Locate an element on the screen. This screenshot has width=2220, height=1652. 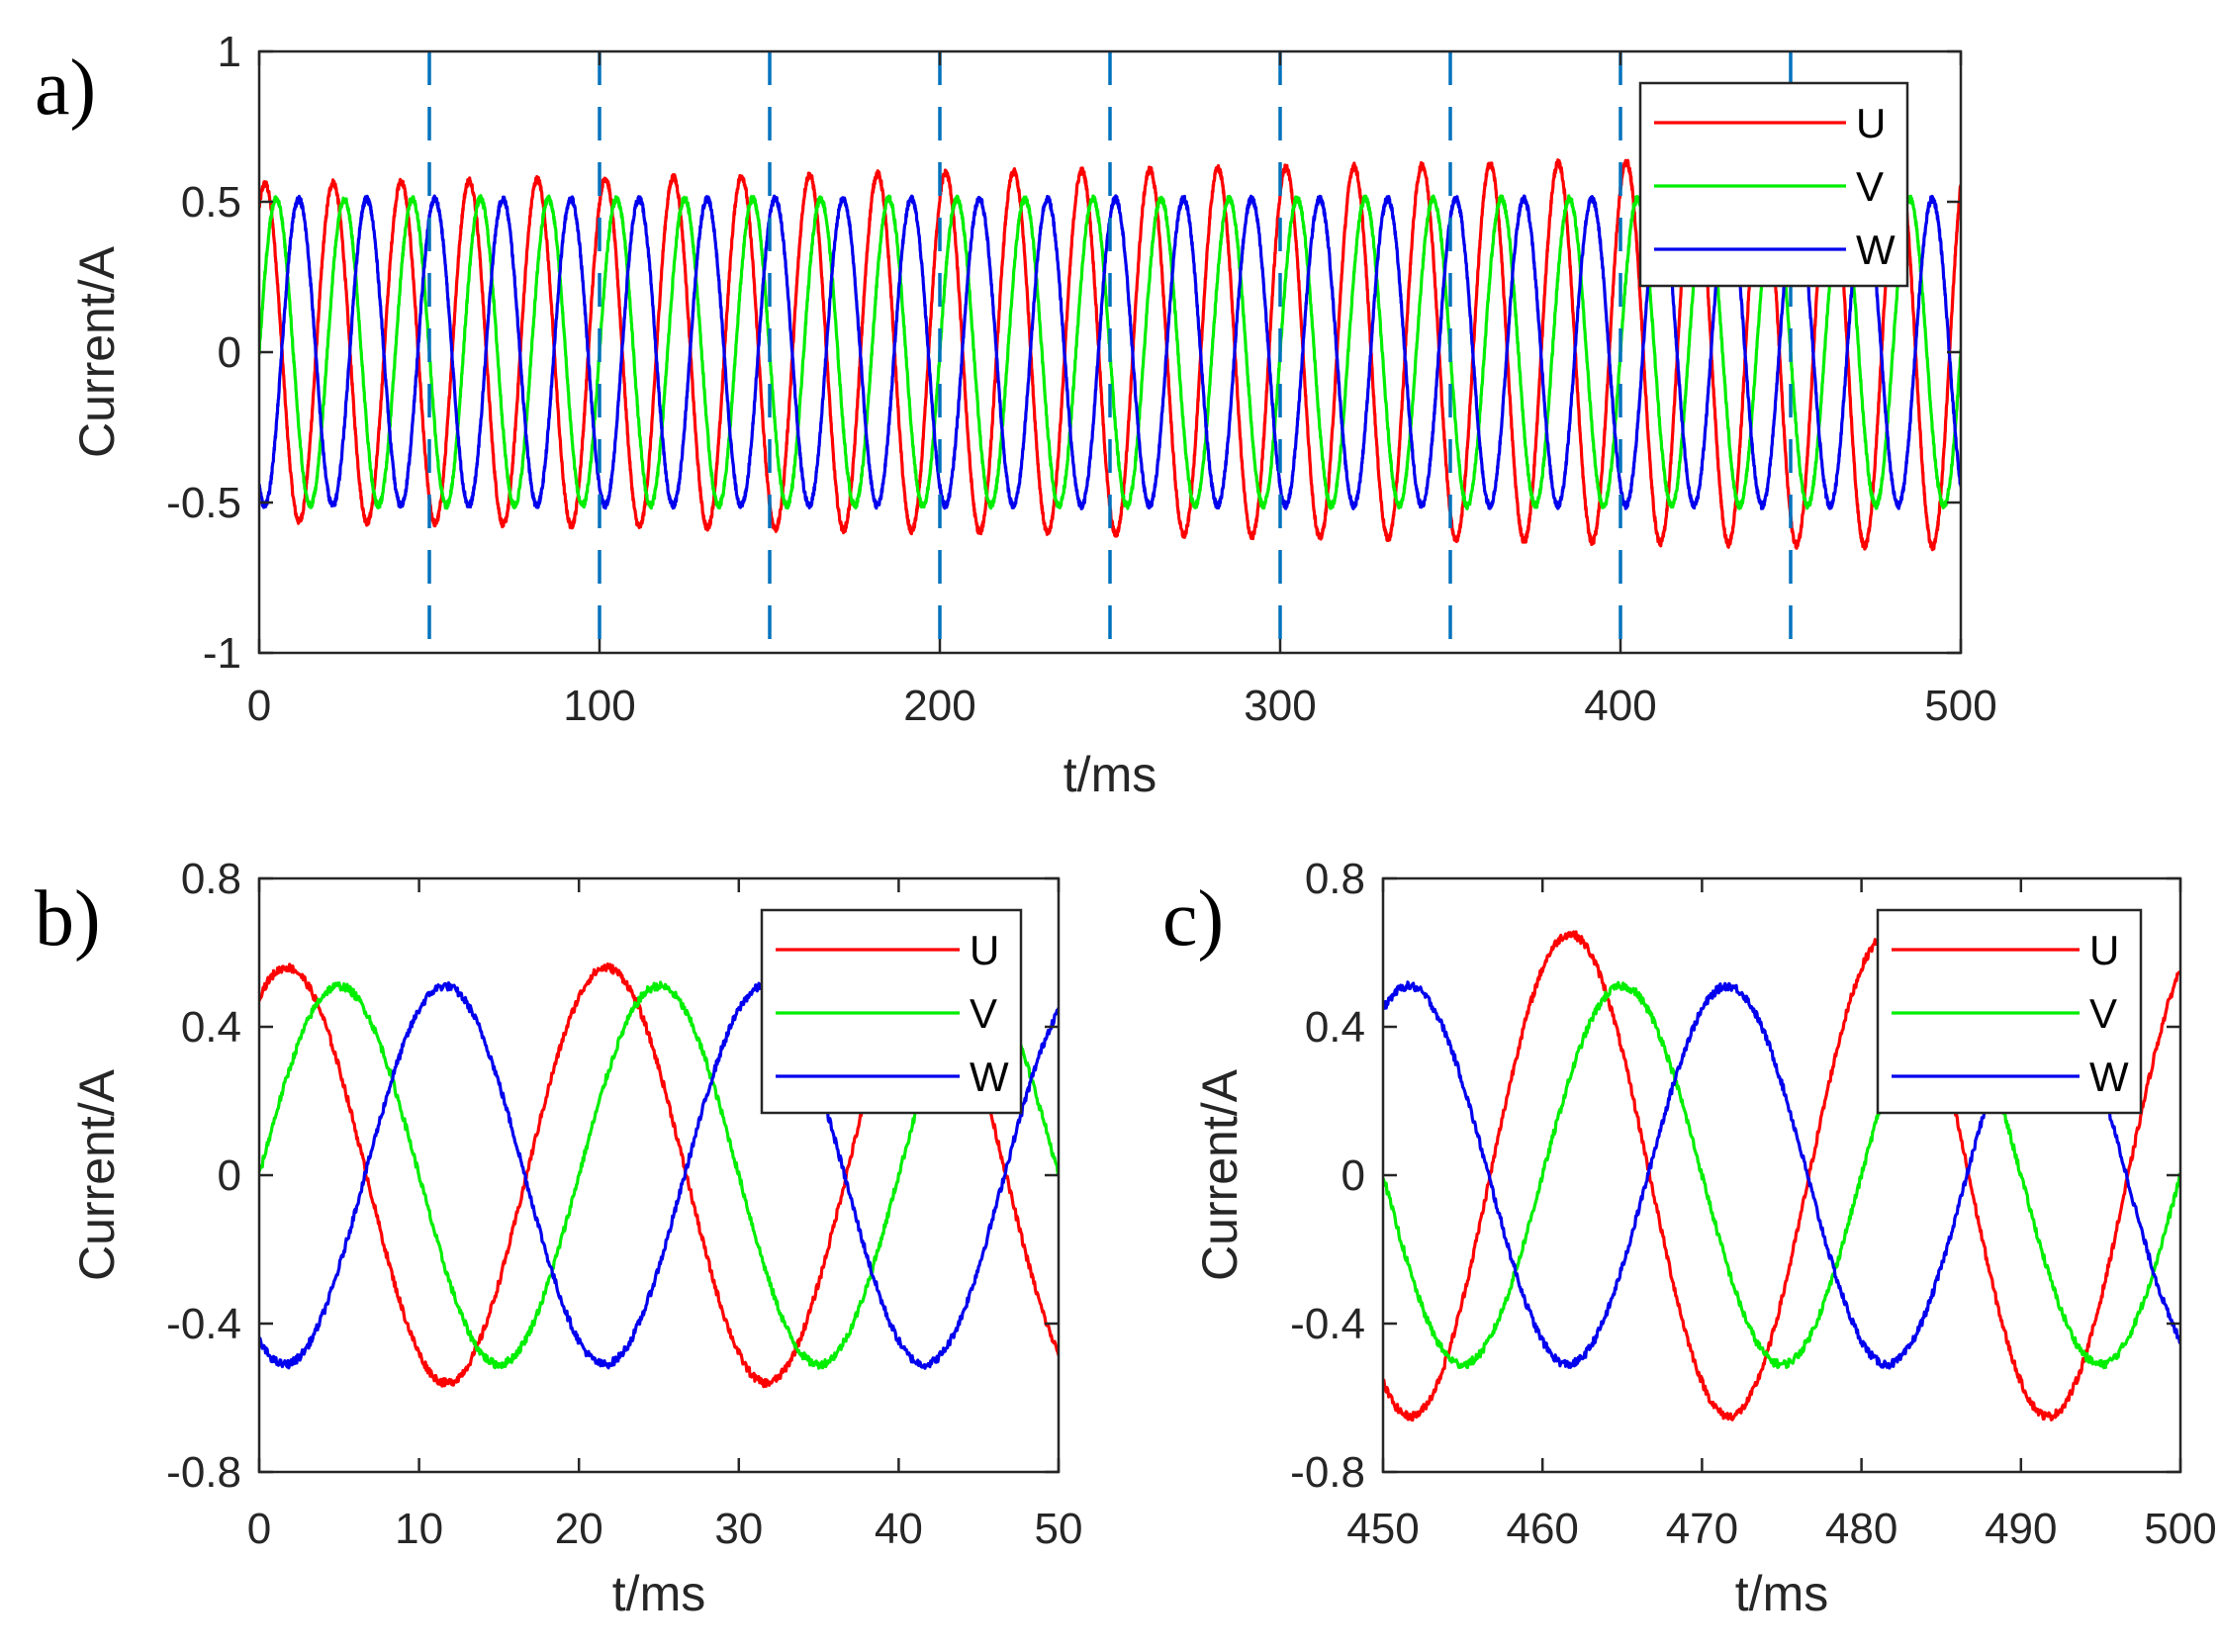
x-tick-label: 40 is located at coordinates (899, 1529).